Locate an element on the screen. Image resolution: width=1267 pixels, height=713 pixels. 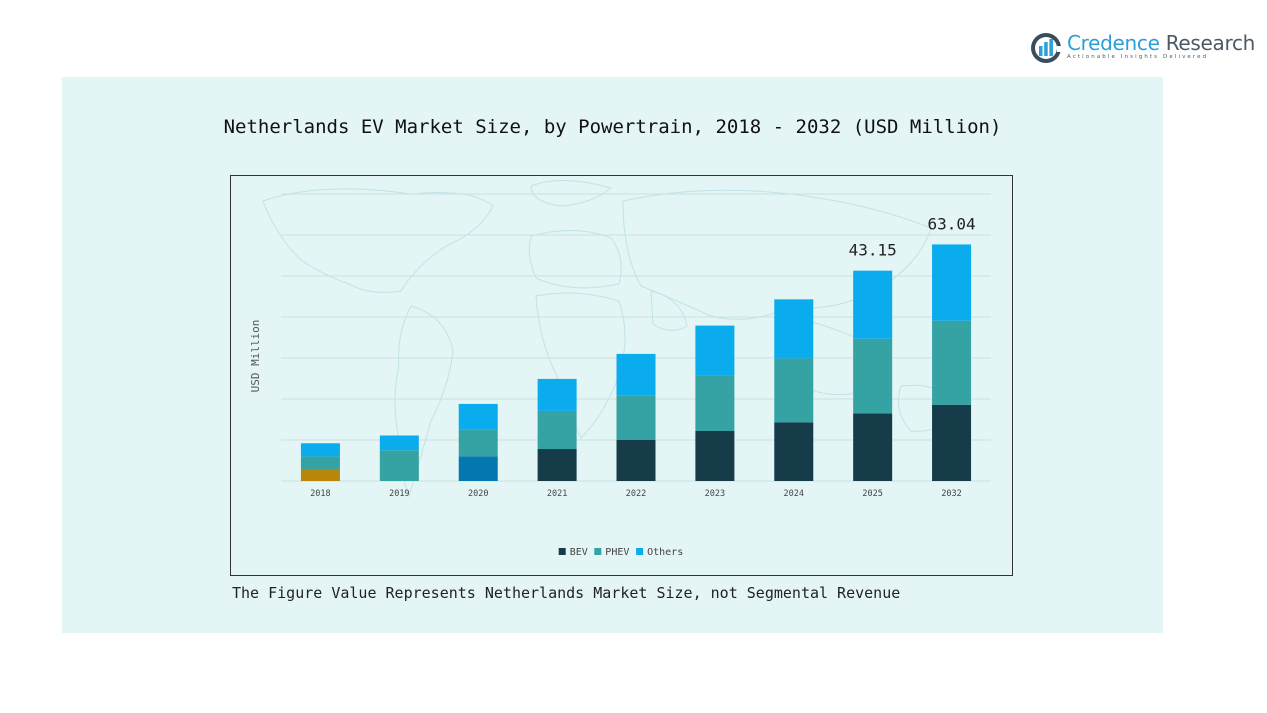
x-tick-label: 2032 is located at coordinates (951, 494).